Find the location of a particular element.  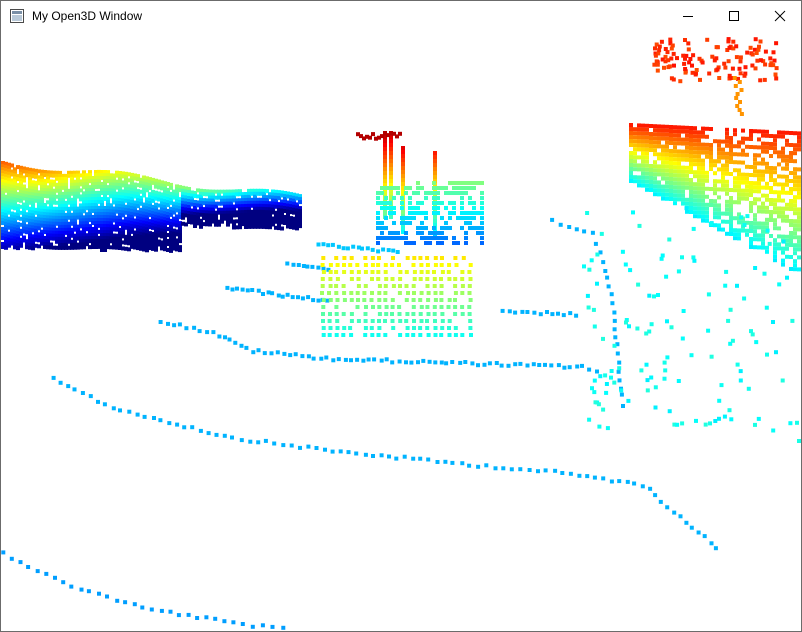

title-bar: My Open3D Window is located at coordinates (401, 16).